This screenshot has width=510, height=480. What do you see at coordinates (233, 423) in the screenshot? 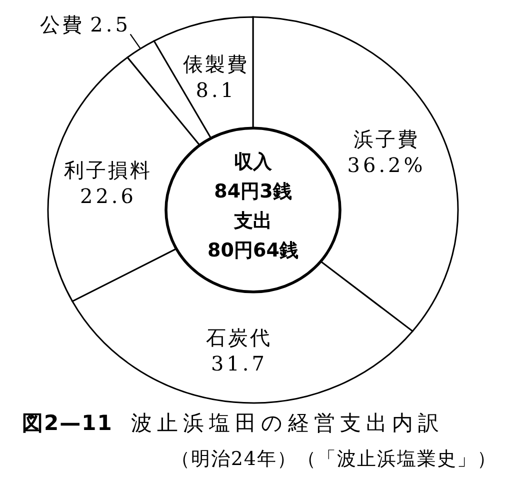
I see `text: 図2—11 波止浜塩田の経営支出内訳` at bounding box center [233, 423].